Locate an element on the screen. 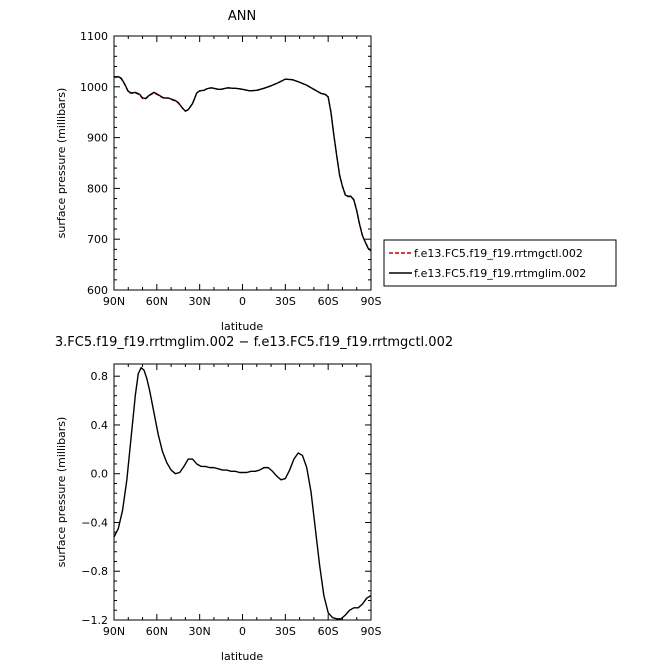 This screenshot has width=666, height=668. chart1-y-tick-label: 800 is located at coordinates (97, 188).